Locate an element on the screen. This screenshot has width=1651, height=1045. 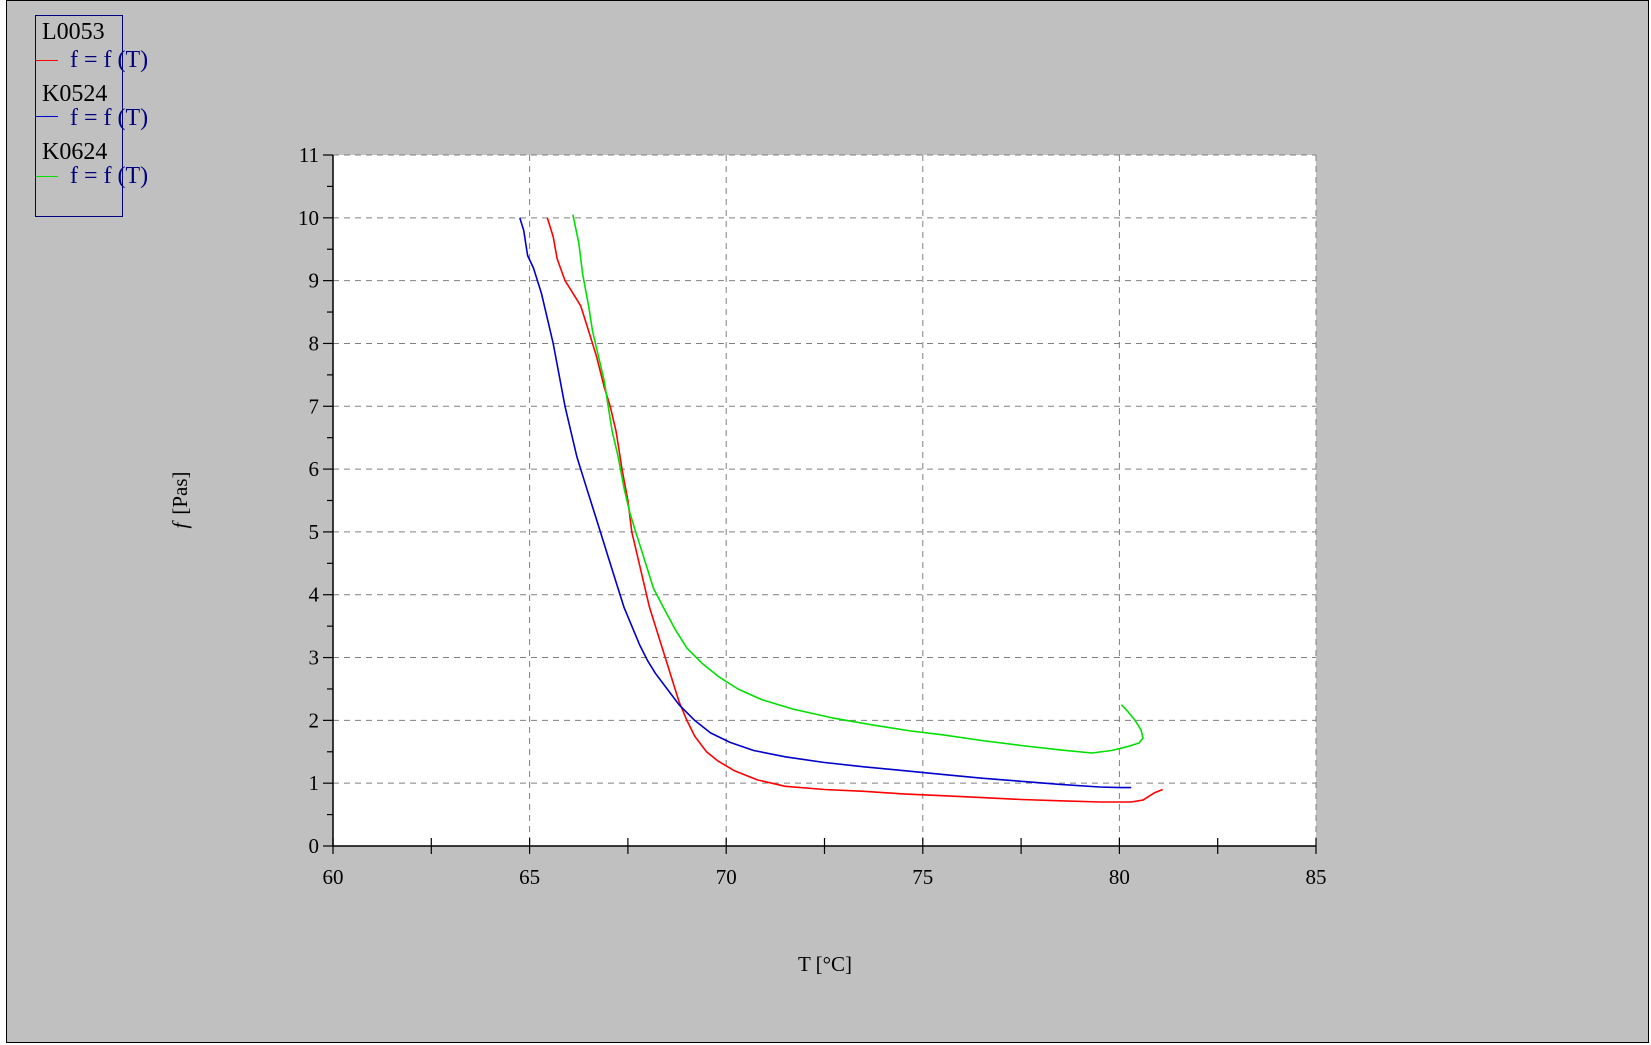
x-tick-label-80: 80 is located at coordinates (1119, 877).